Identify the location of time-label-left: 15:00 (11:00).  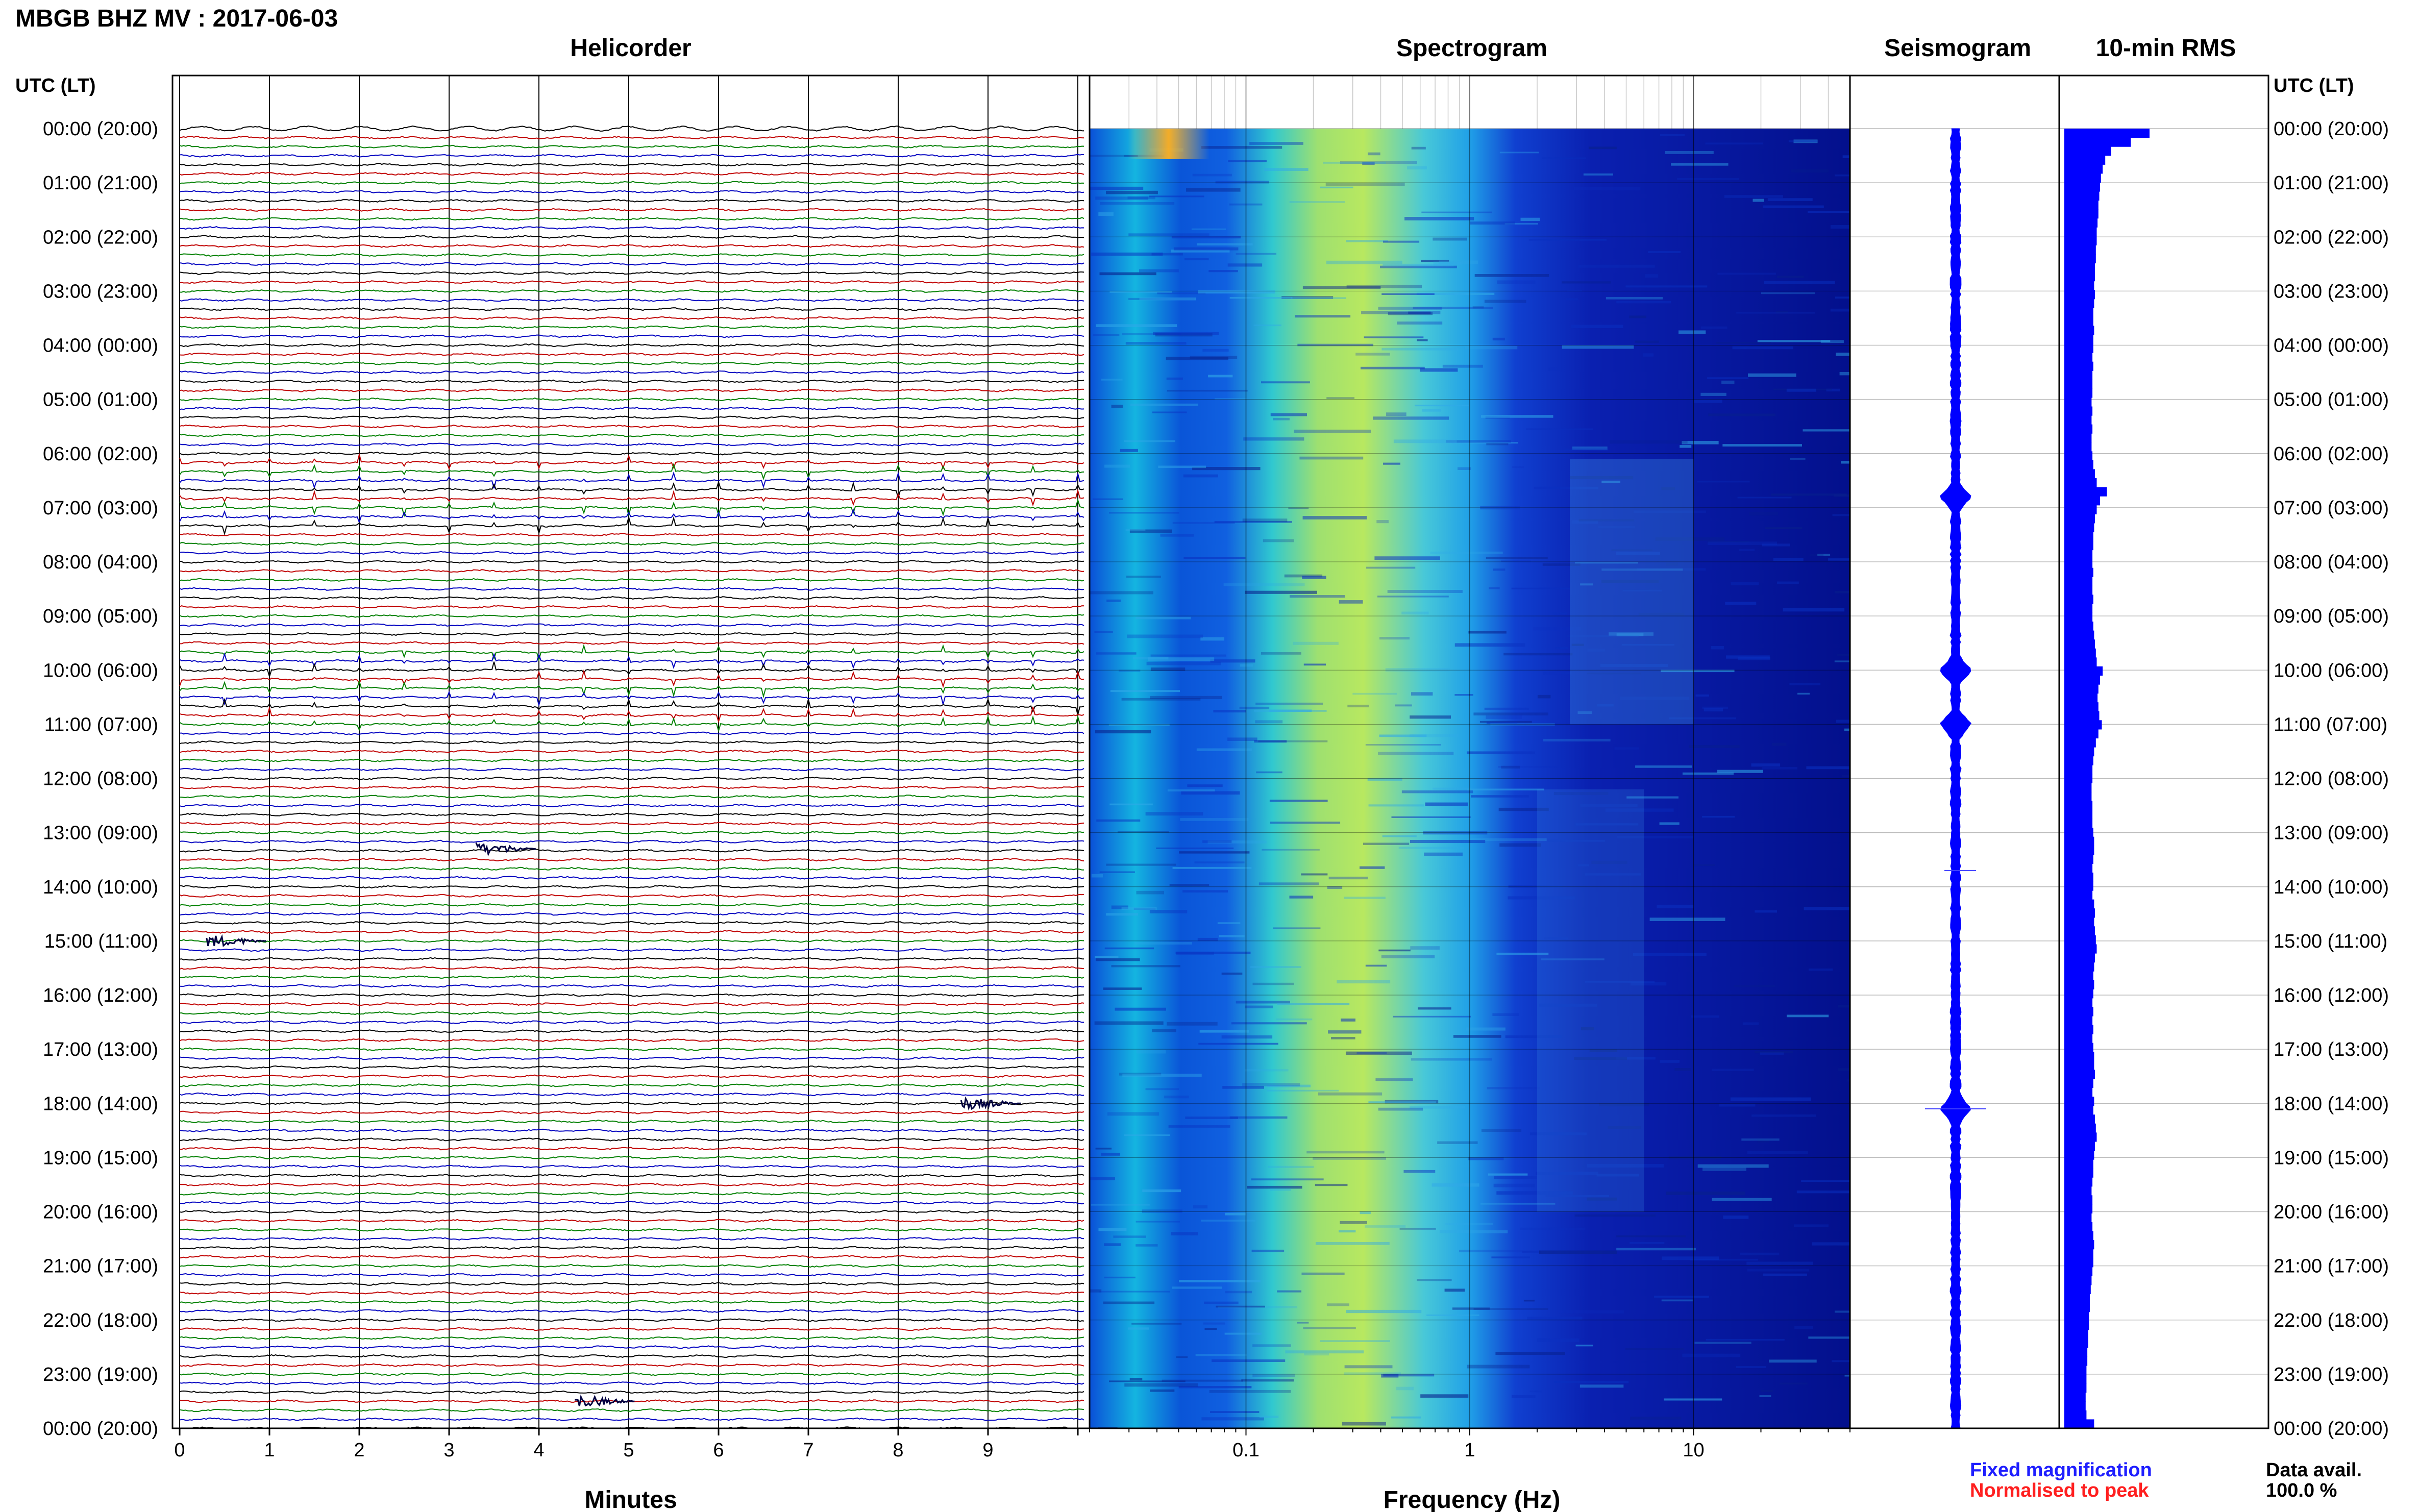
(101, 941).